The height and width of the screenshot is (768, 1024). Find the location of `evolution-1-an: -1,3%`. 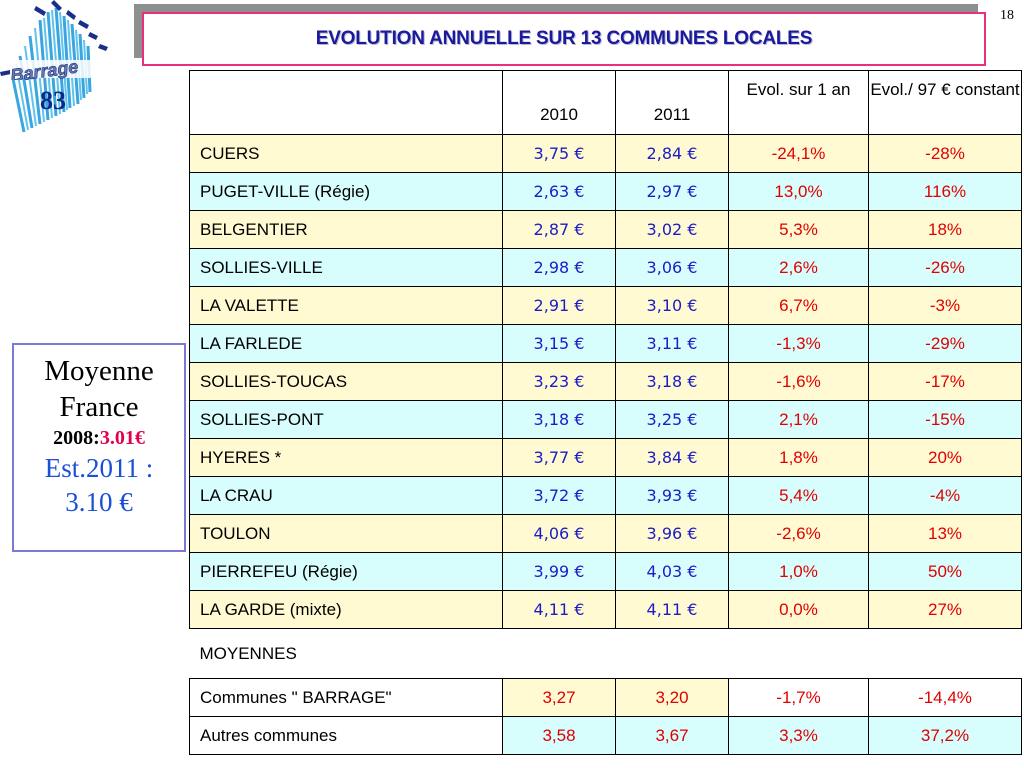

evolution-1-an: -1,3% is located at coordinates (798, 343).